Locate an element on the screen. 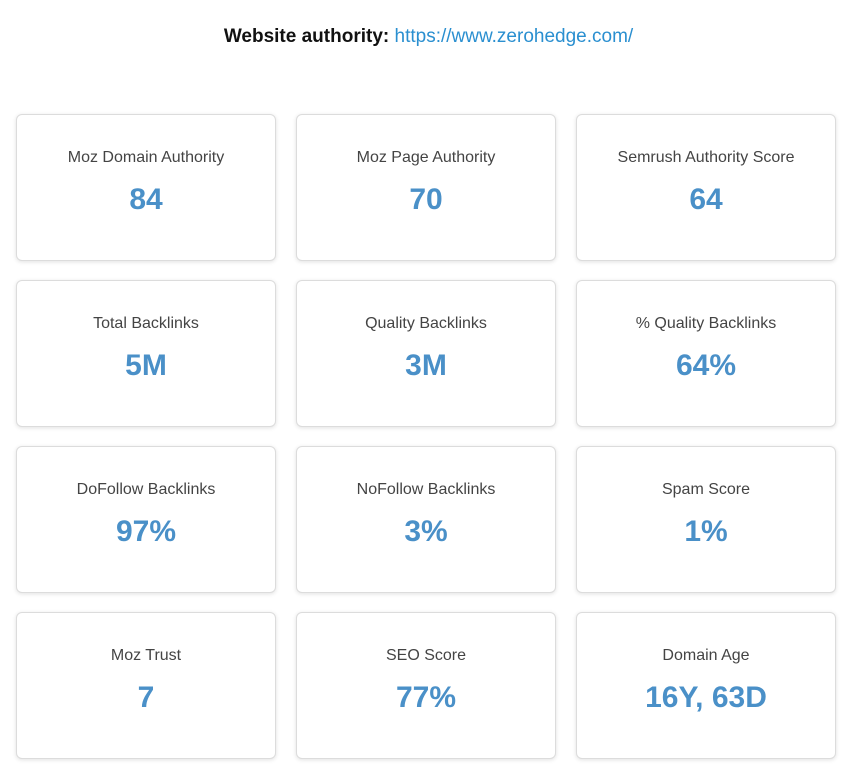  card-spam-score: Spam Score 1% is located at coordinates (706, 519).